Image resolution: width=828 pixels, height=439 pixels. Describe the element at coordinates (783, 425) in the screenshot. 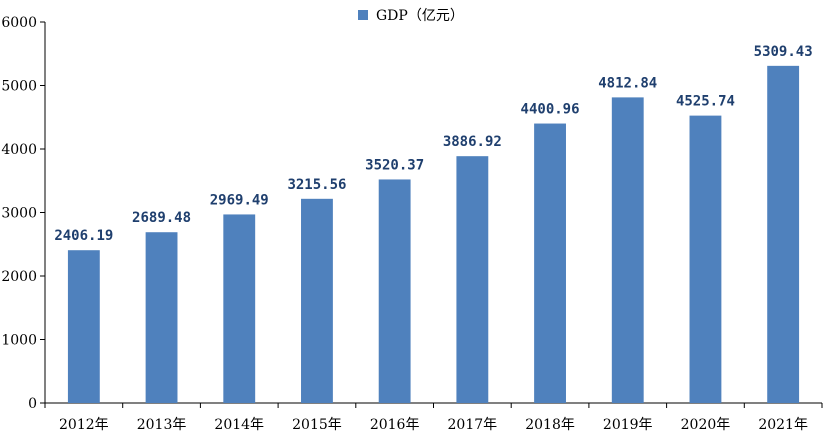

I see `x-tick-label: 2021年` at that location.